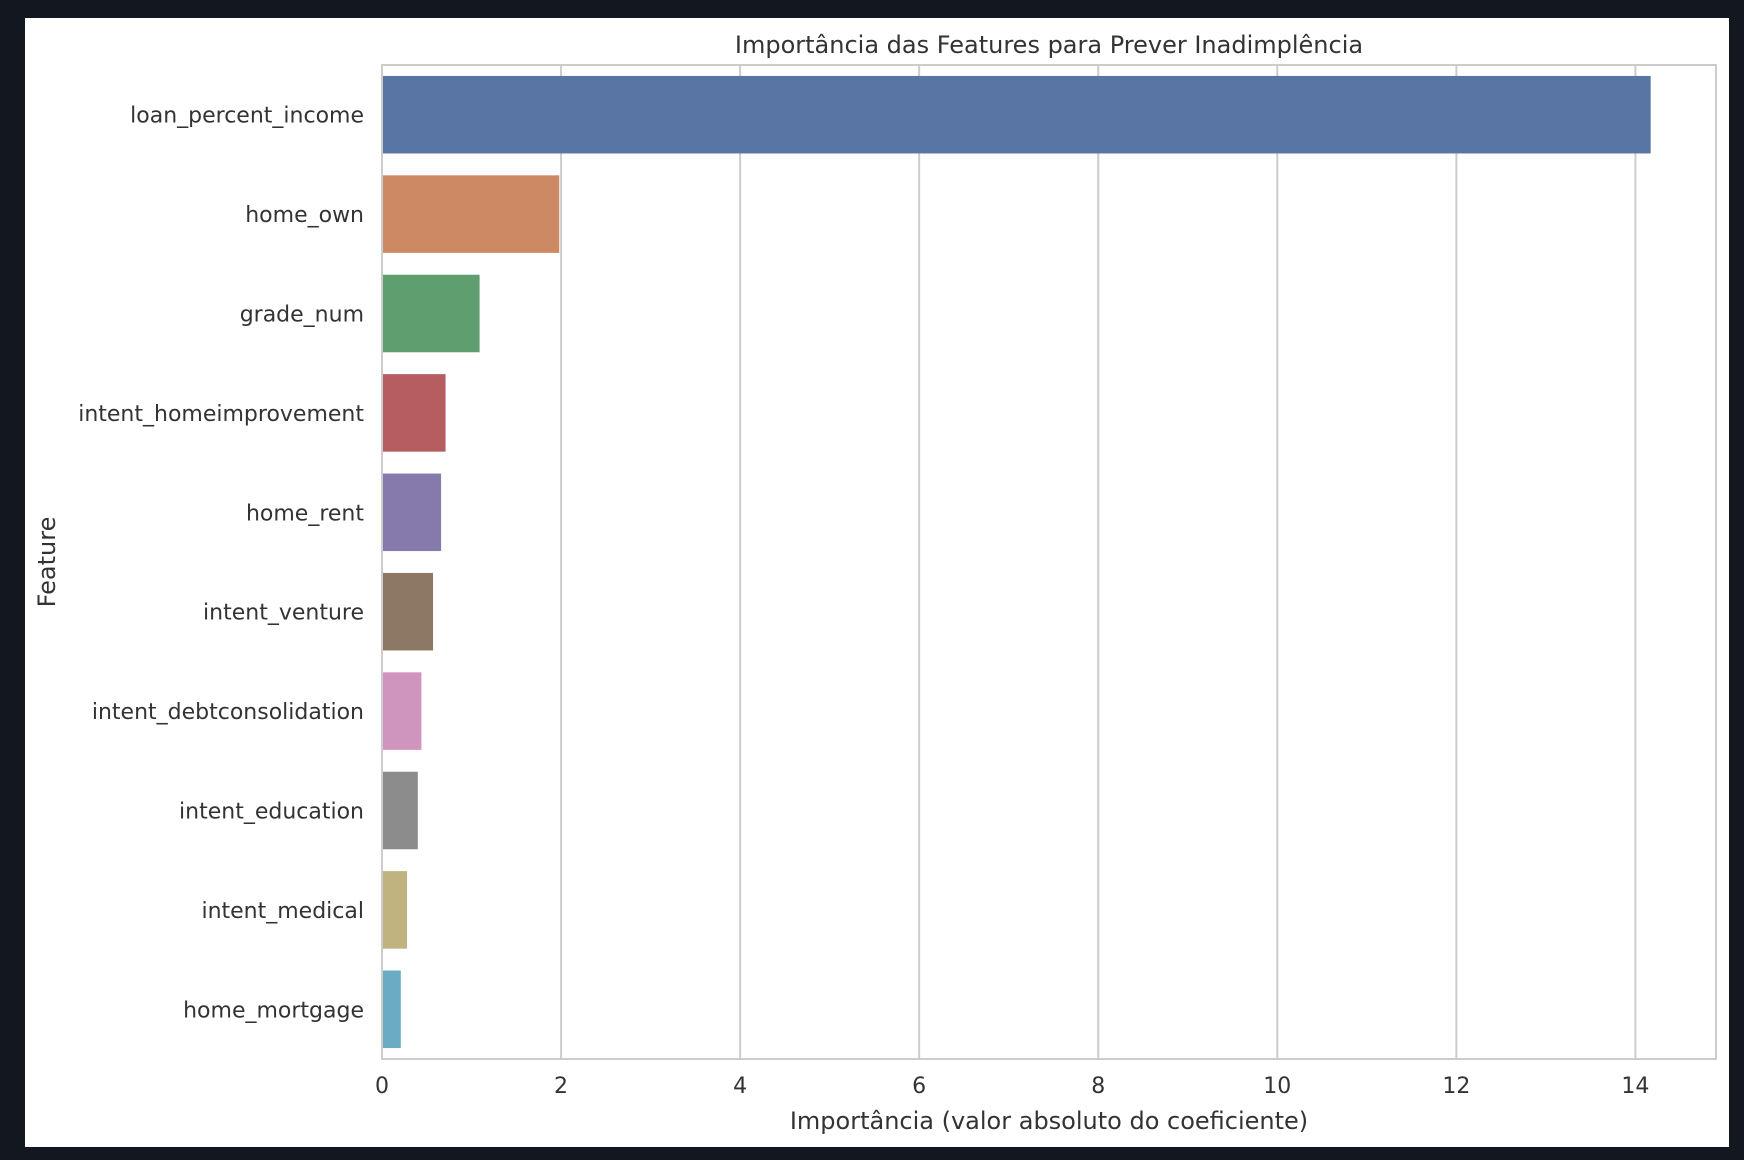 This screenshot has width=1744, height=1160. I want to click on bar-grade-num, so click(431, 313).